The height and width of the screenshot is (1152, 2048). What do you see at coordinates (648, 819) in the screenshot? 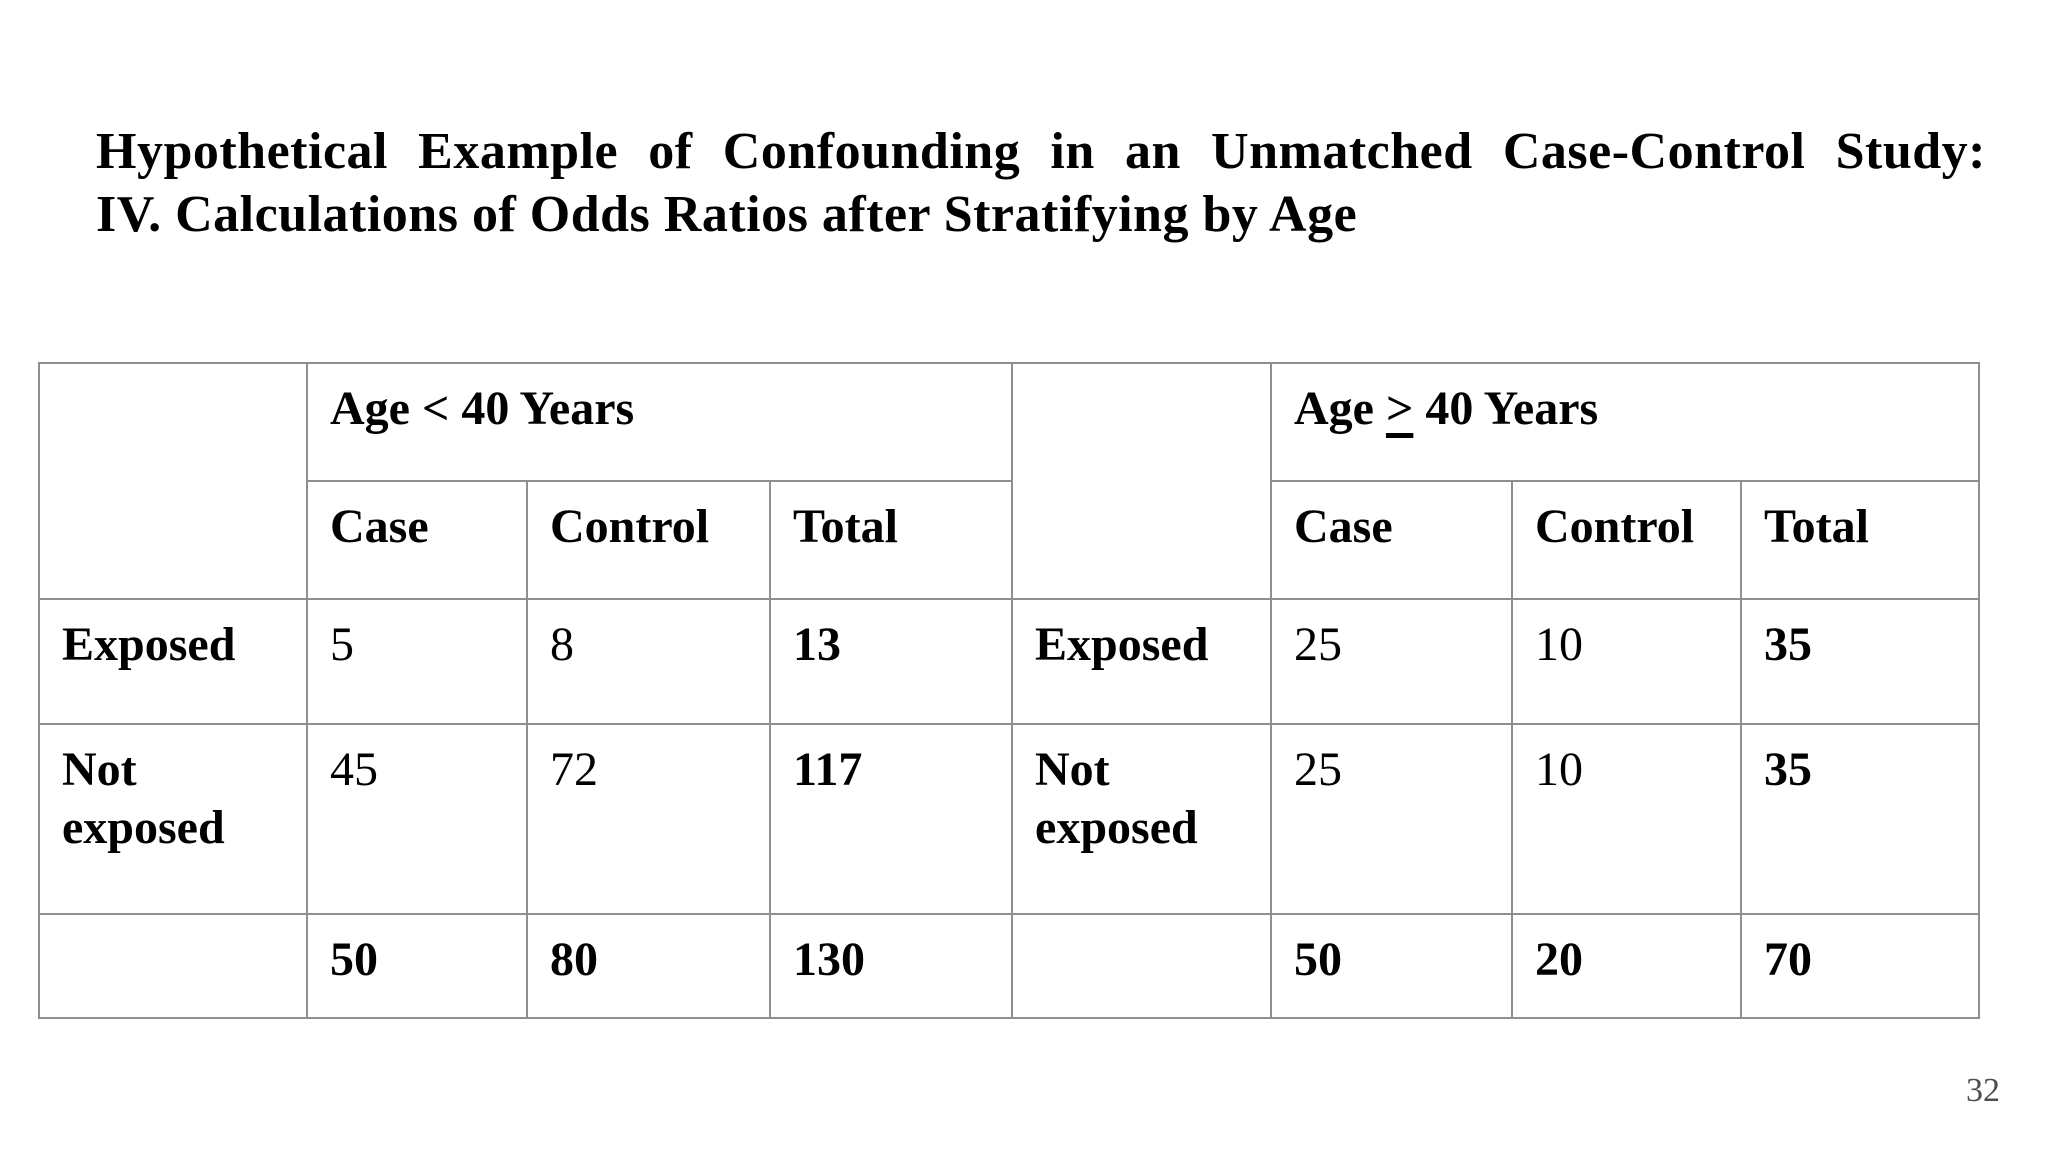
I see `left-not-exposed-control: 72` at bounding box center [648, 819].